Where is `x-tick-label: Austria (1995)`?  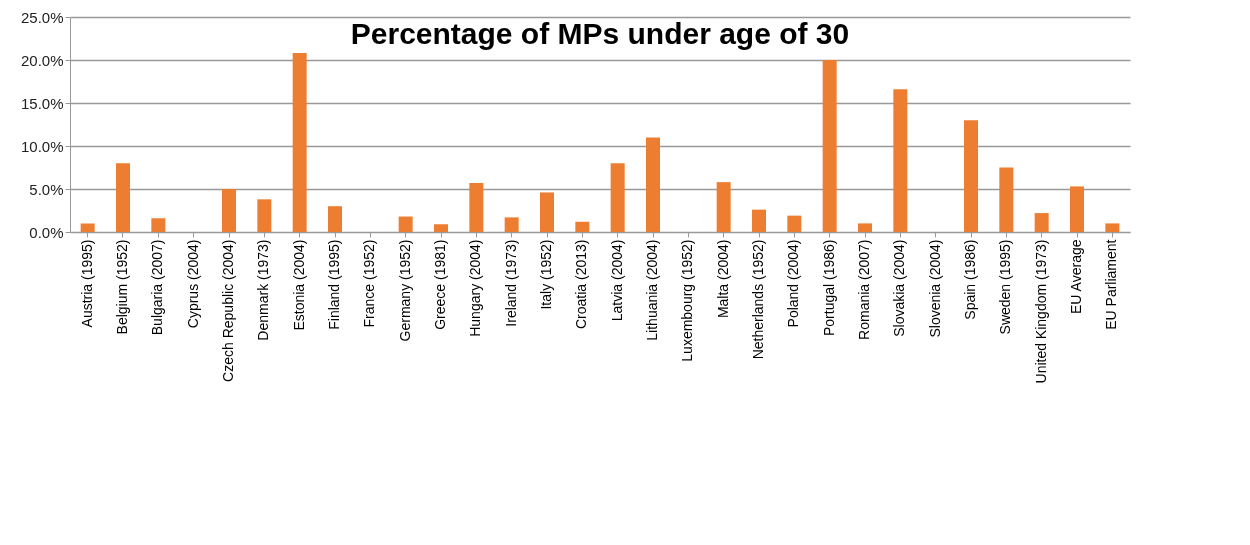 x-tick-label: Austria (1995) is located at coordinates (86, 283).